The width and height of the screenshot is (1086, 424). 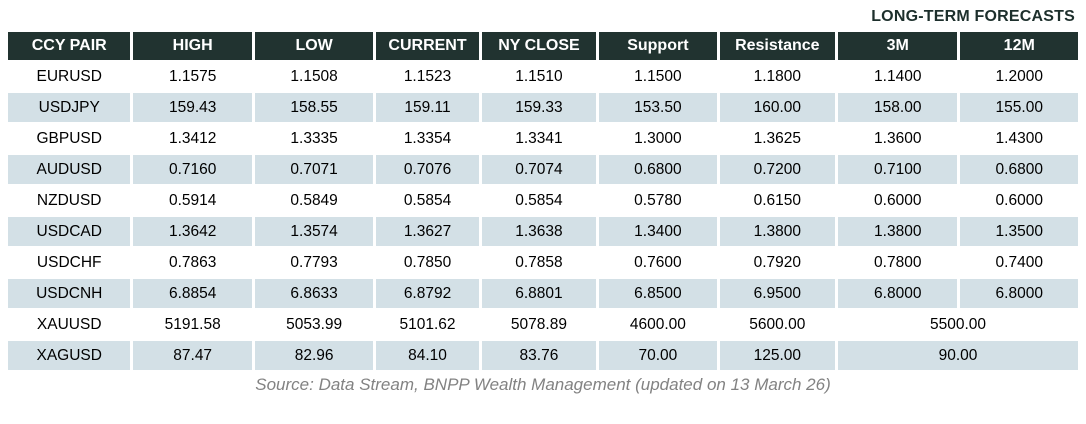 What do you see at coordinates (658, 138) in the screenshot?
I see `cell-support: 1.3000` at bounding box center [658, 138].